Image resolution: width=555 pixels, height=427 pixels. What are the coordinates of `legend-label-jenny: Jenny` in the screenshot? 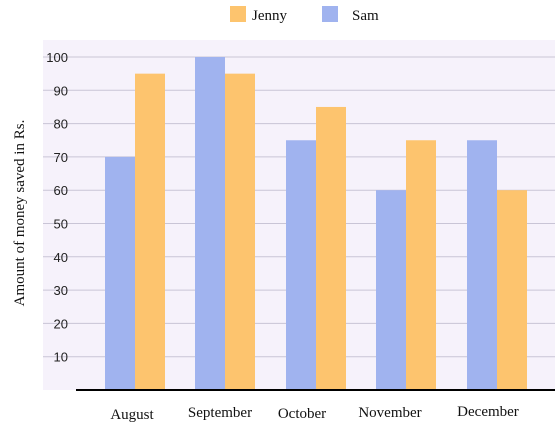 It's located at (269, 16).